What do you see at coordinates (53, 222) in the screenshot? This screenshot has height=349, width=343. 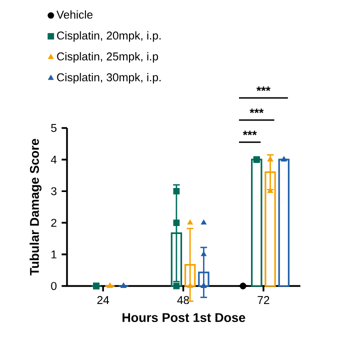 I see `y-tick-label: 2` at bounding box center [53, 222].